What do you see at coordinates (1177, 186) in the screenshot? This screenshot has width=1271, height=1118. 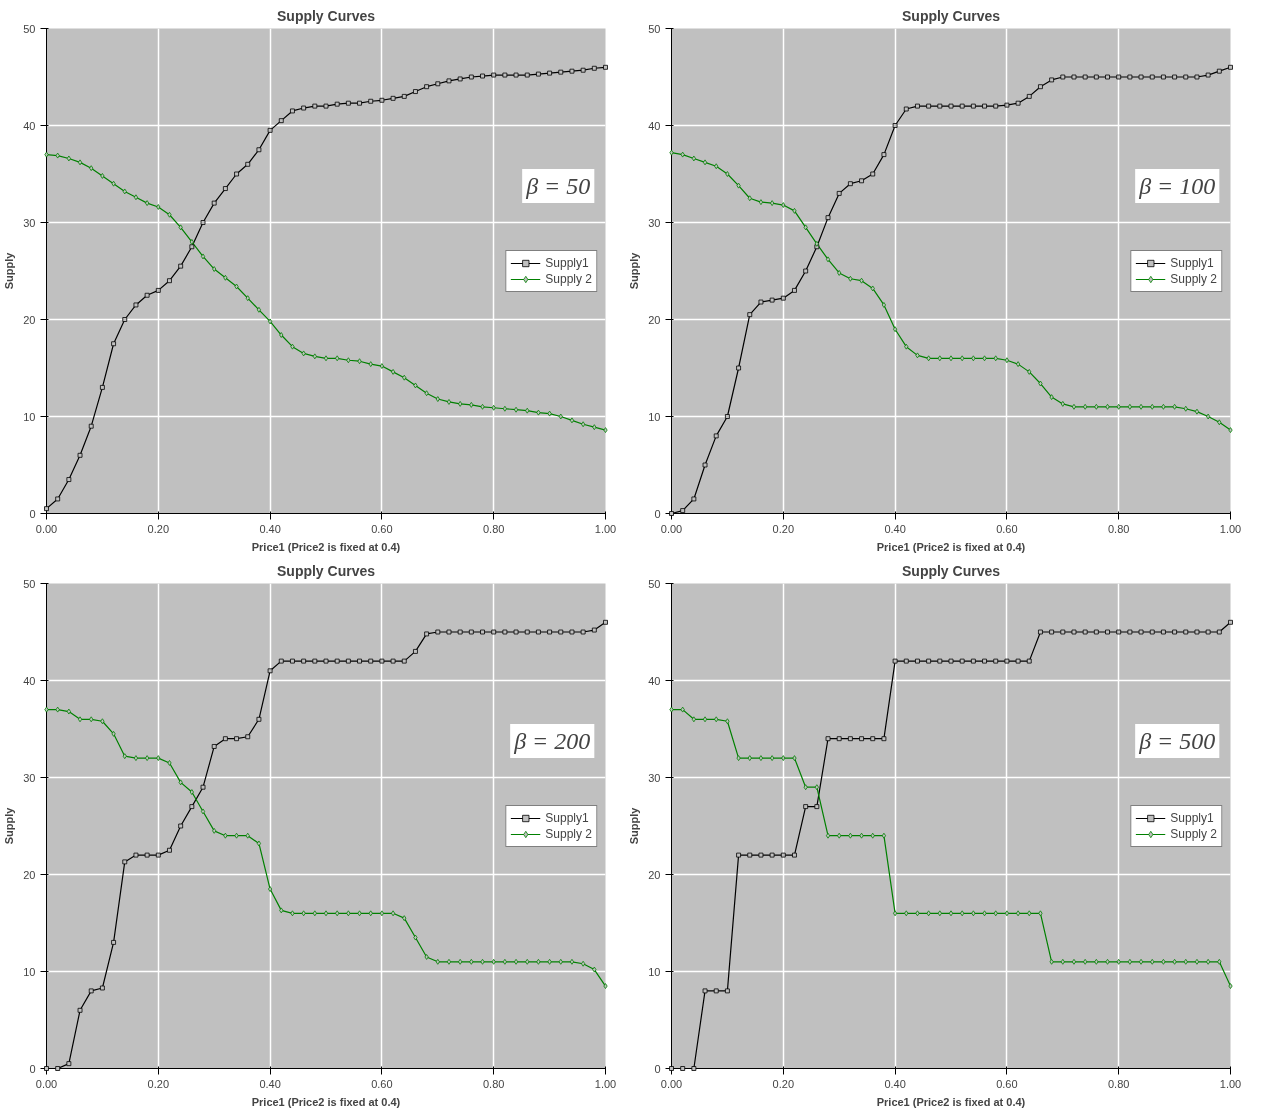 I see `annotation: β = 100` at bounding box center [1177, 186].